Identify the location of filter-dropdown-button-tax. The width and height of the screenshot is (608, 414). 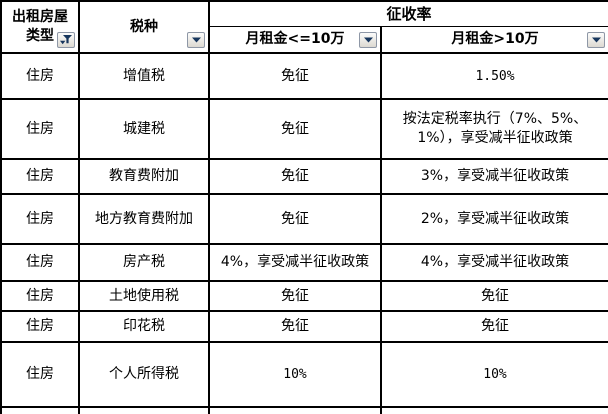
(196, 40).